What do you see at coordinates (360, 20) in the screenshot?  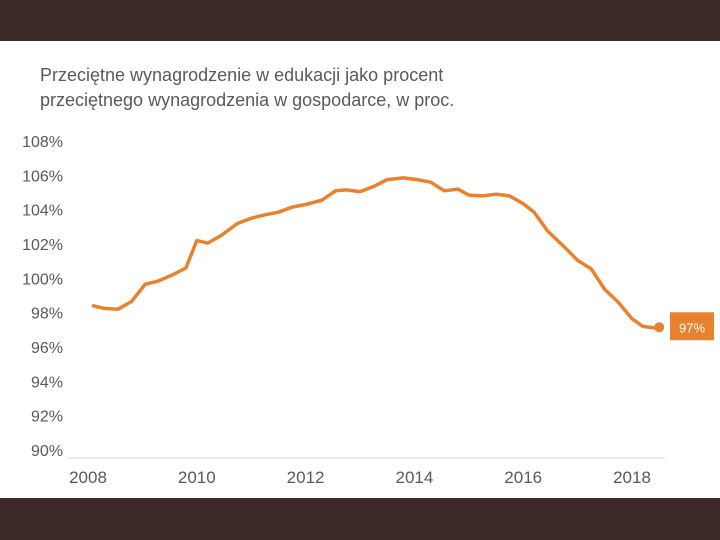 I see `top-band` at bounding box center [360, 20].